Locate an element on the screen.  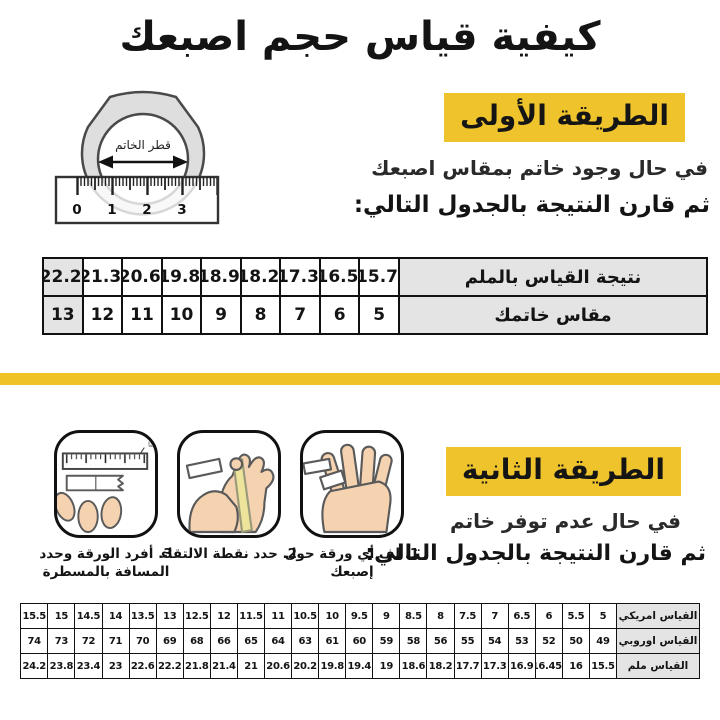
value-cell: 10.5 is located at coordinates (305, 616).